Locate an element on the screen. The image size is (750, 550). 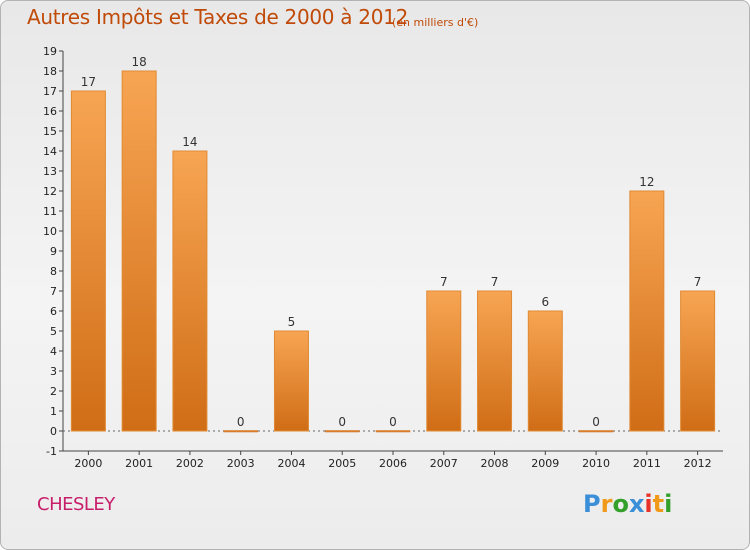
bar-2005 is located at coordinates (342, 431).